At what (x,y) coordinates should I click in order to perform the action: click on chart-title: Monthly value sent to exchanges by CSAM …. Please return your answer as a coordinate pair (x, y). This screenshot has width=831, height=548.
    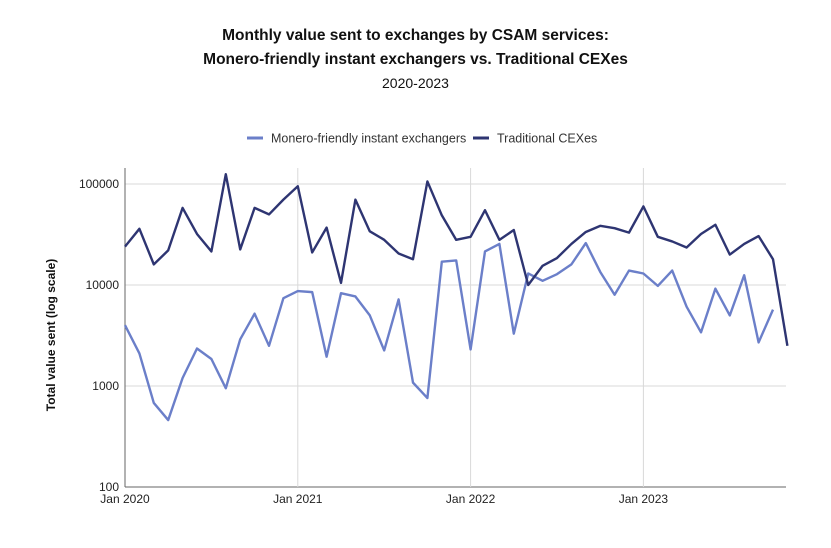
    Looking at the image, I should click on (415, 35).